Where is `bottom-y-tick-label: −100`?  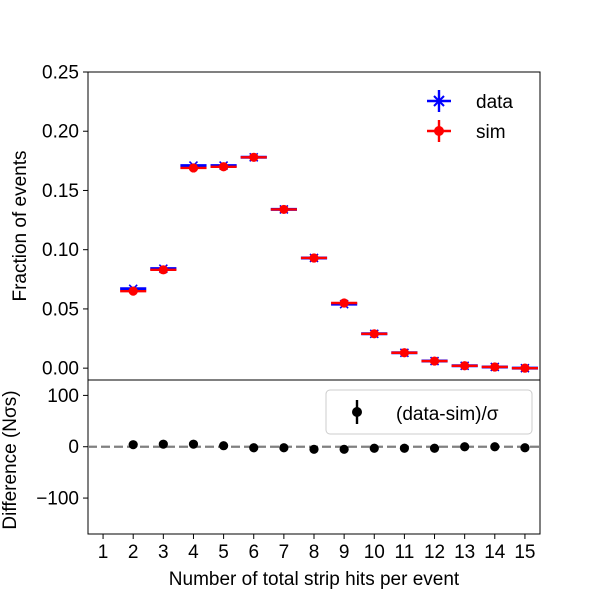 bottom-y-tick-label: −100 is located at coordinates (57, 499).